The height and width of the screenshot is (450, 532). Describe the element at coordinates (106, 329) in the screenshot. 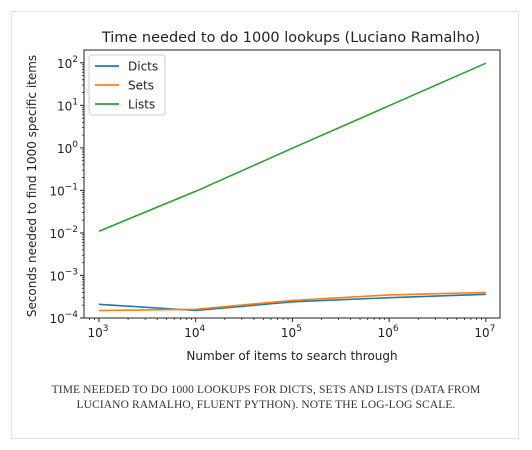

I see `x-tick-label-exponent: 3` at that location.